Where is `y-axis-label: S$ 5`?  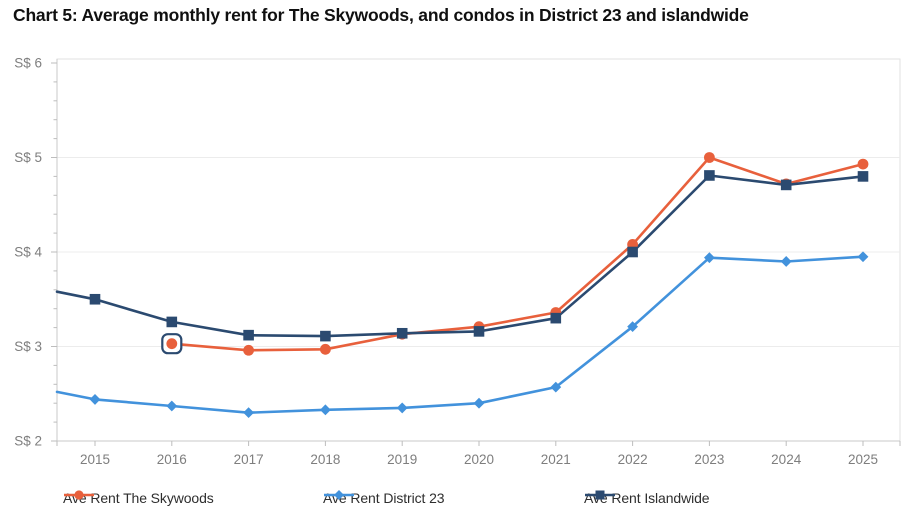
y-axis-label: S$ 5 is located at coordinates (28, 157).